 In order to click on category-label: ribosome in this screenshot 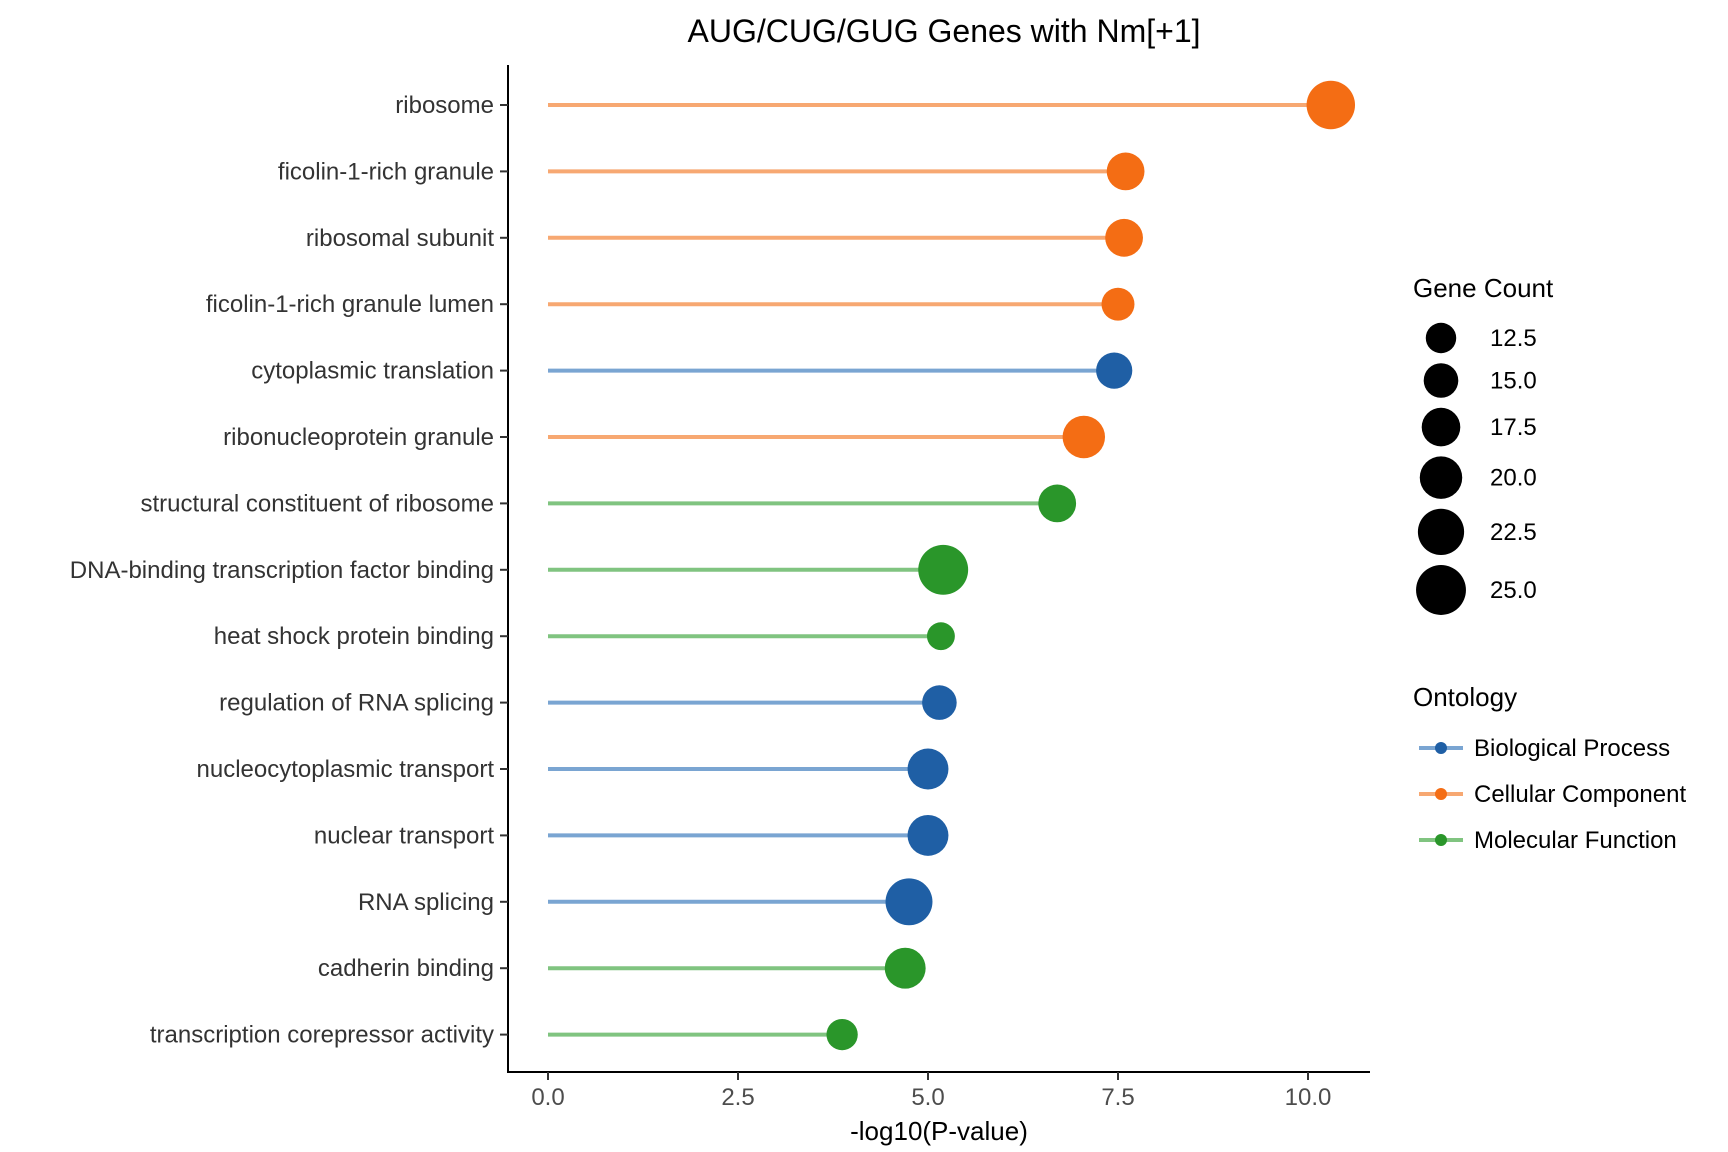, I will do `click(444, 105)`.